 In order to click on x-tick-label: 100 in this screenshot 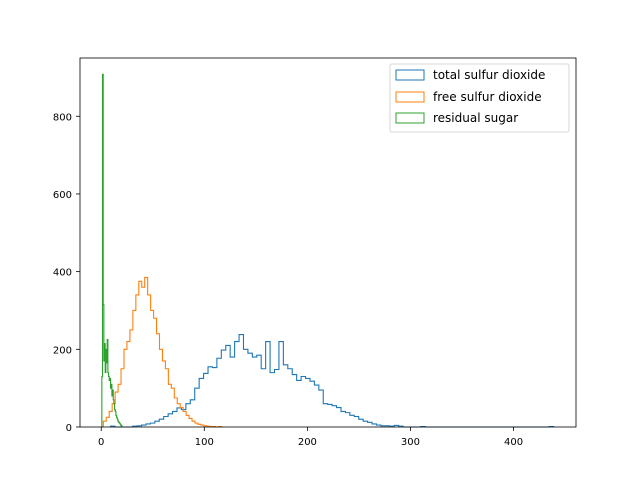, I will do `click(204, 442)`.